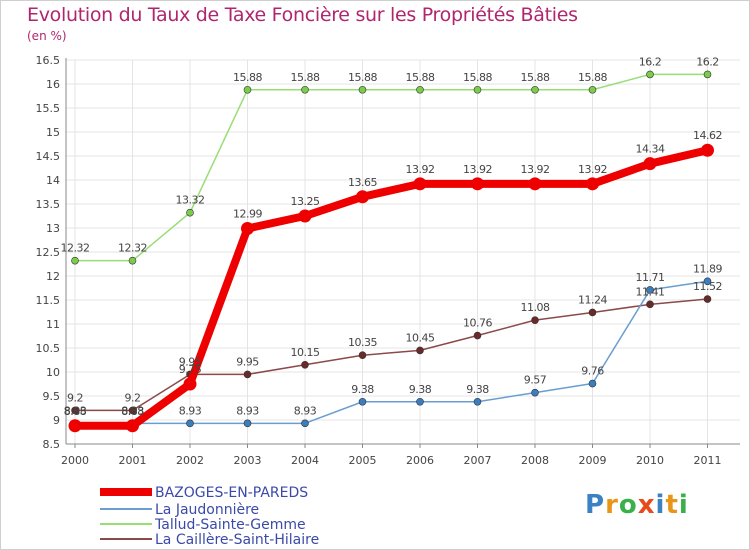 This screenshot has height=550, width=750. I want to click on y-tick-label: 12.5, so click(48, 252).